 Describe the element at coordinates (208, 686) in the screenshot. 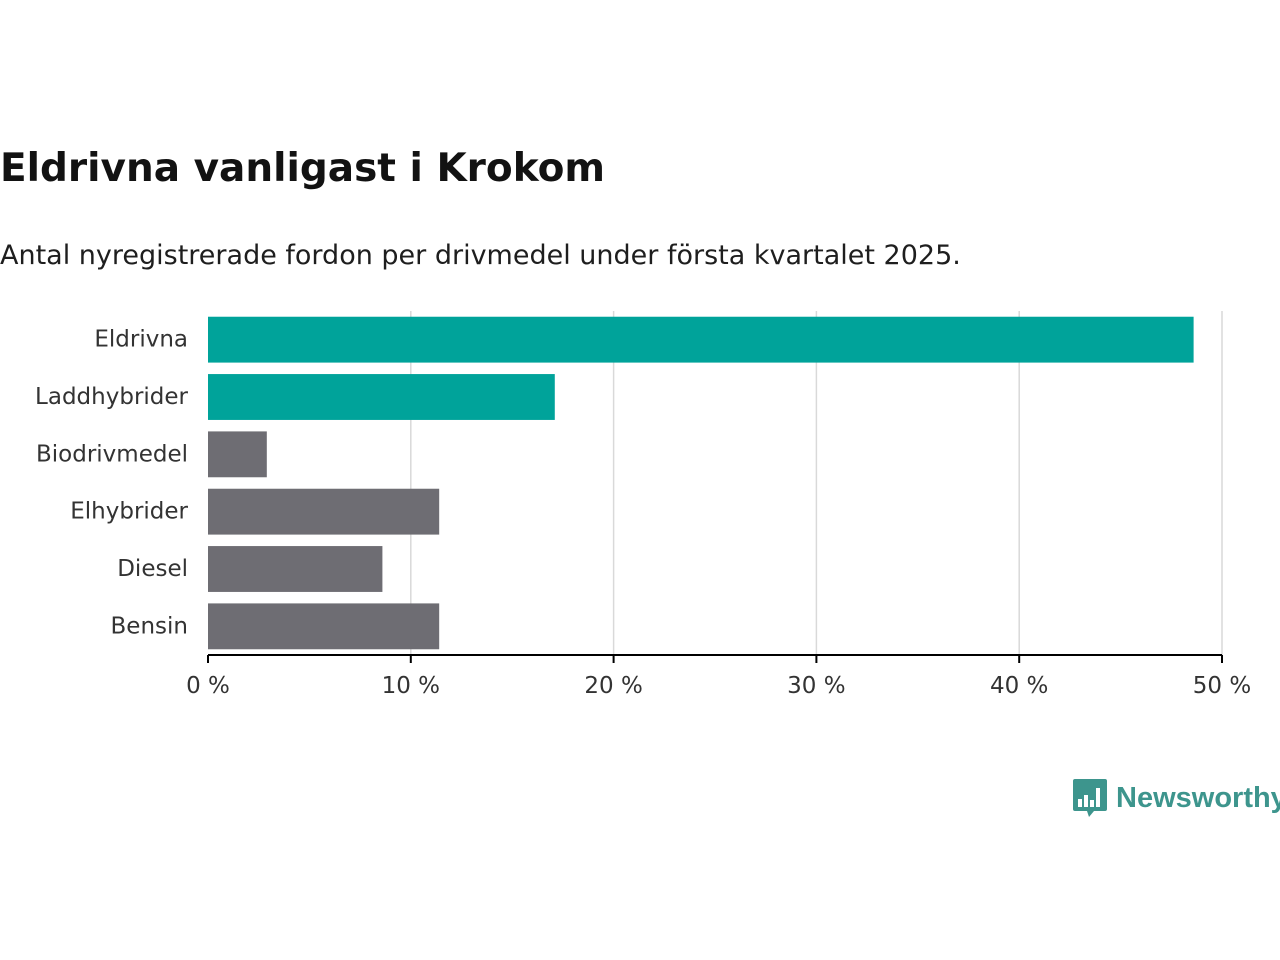

I see `x-tick-label: 0 %` at that location.